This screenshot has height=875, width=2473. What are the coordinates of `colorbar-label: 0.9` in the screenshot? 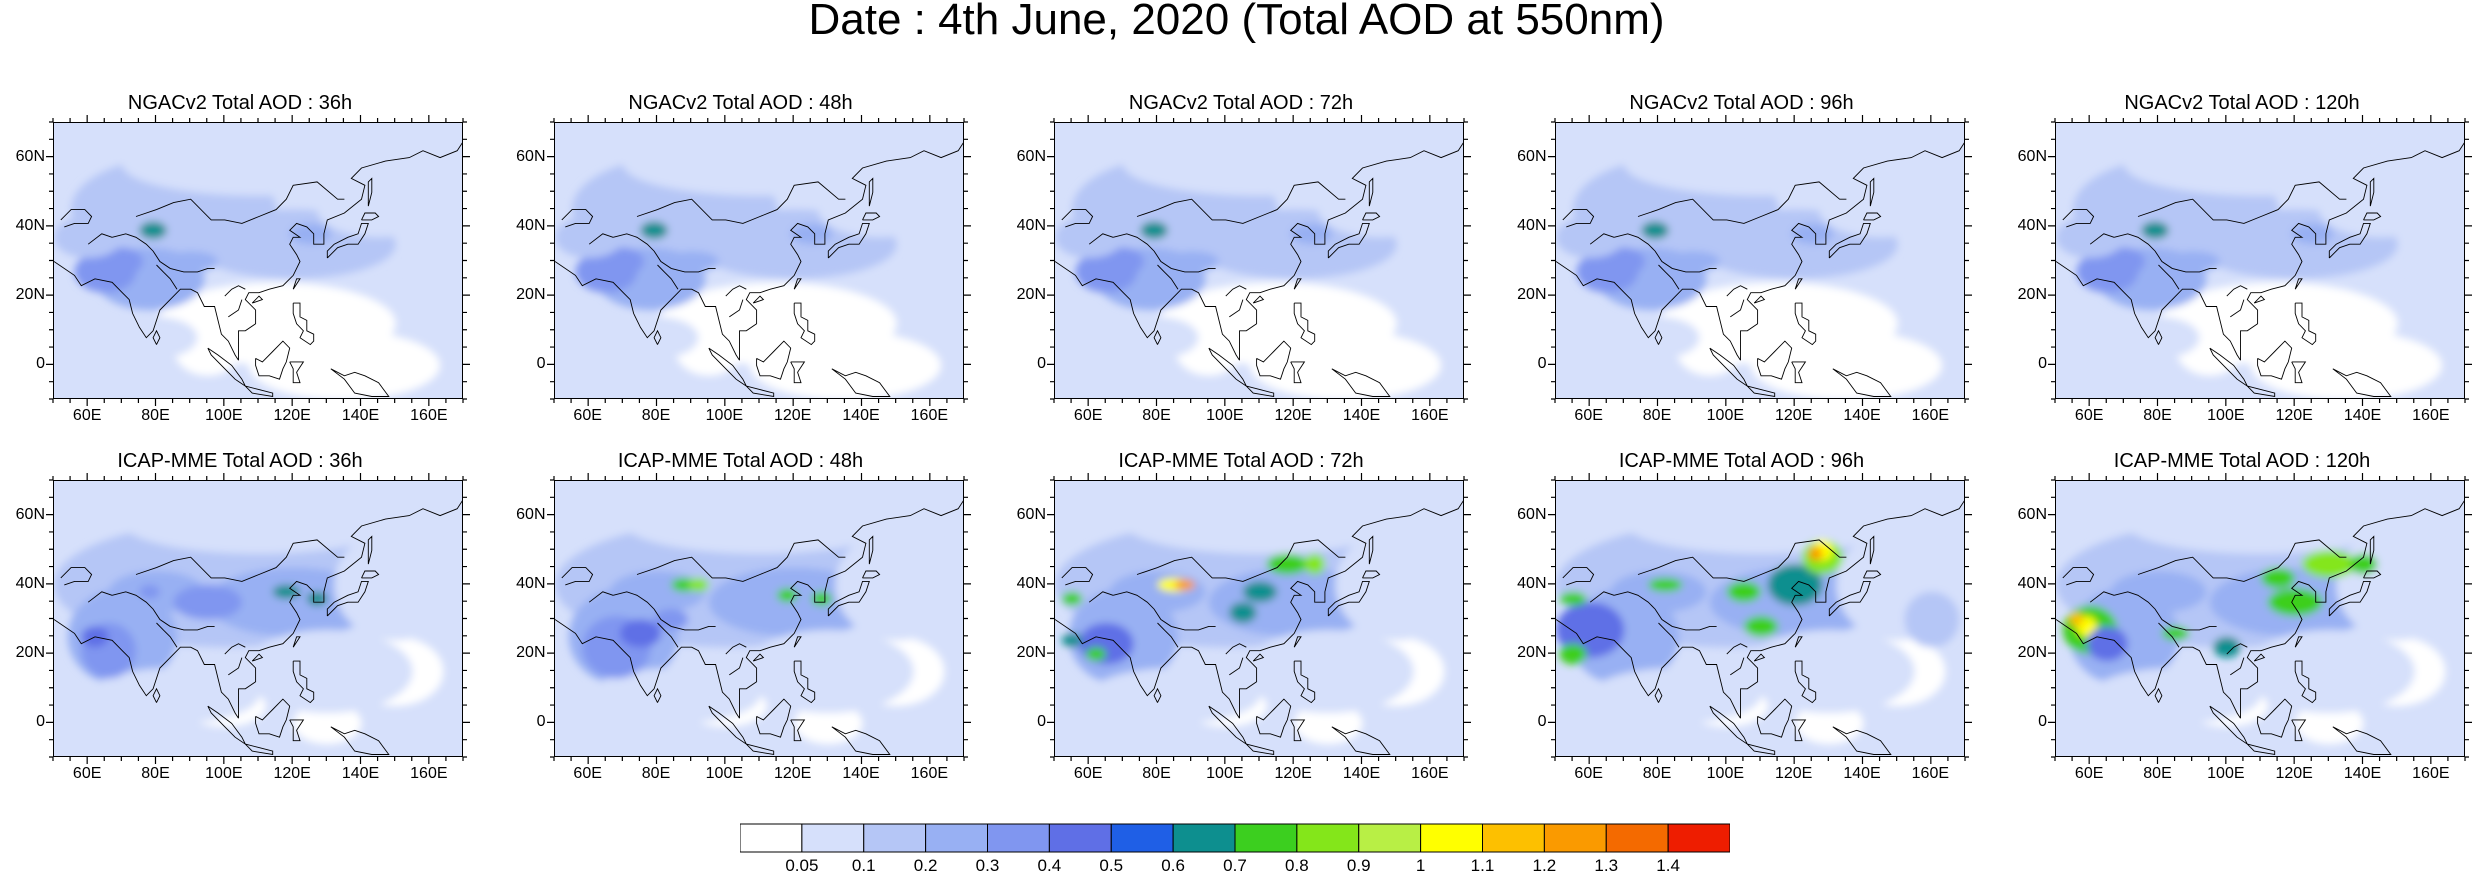 It's located at (1358, 865).